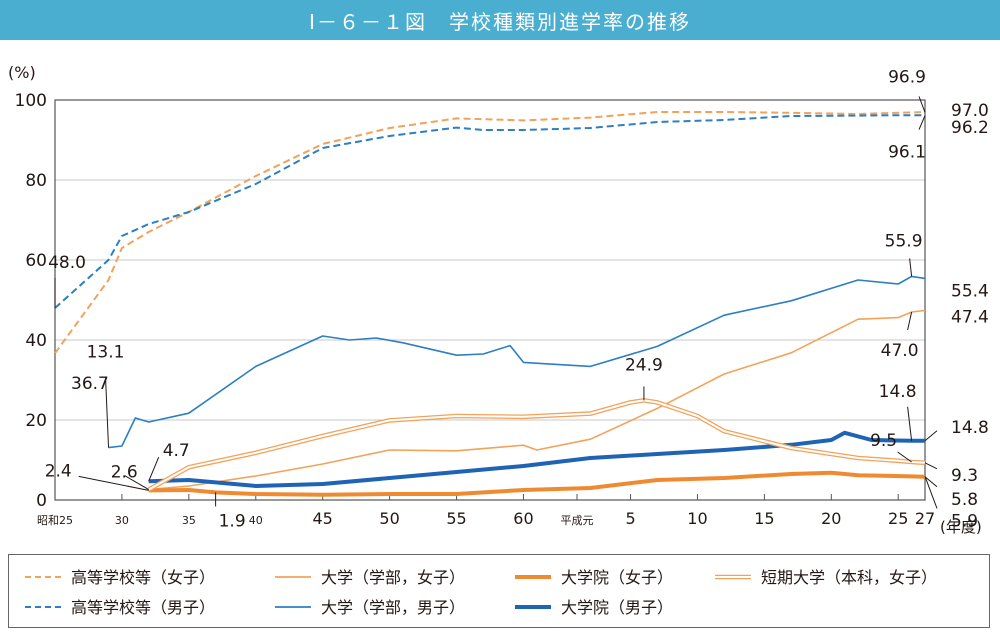 This screenshot has width=1000, height=636. What do you see at coordinates (90, 384) in the screenshot?
I see `data-label: 36.7` at bounding box center [90, 384].